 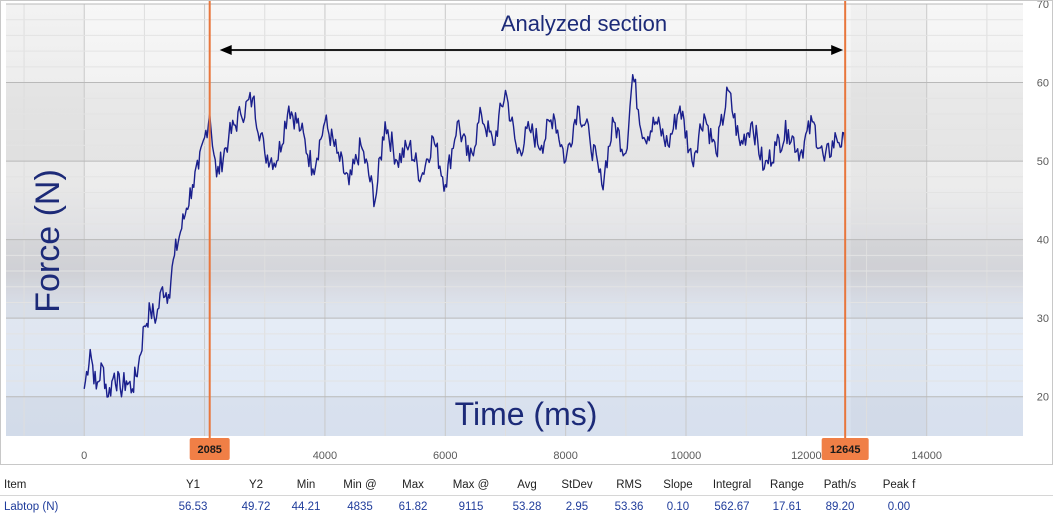 What do you see at coordinates (471, 485) in the screenshot?
I see `stats-header-cell: Max @` at bounding box center [471, 485].